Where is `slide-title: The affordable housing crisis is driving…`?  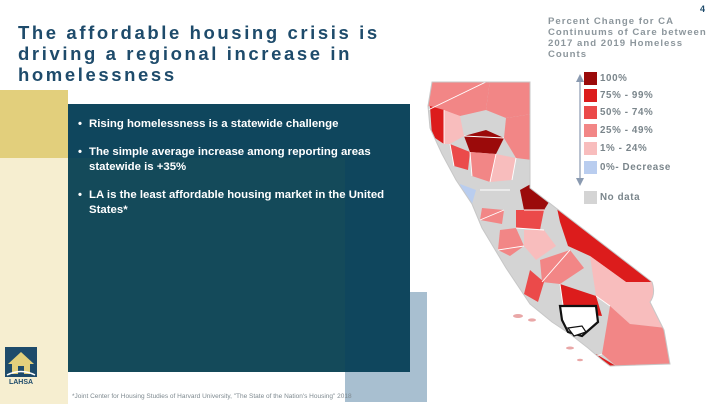 slide-title: The affordable housing crisis is driving… is located at coordinates (199, 53).